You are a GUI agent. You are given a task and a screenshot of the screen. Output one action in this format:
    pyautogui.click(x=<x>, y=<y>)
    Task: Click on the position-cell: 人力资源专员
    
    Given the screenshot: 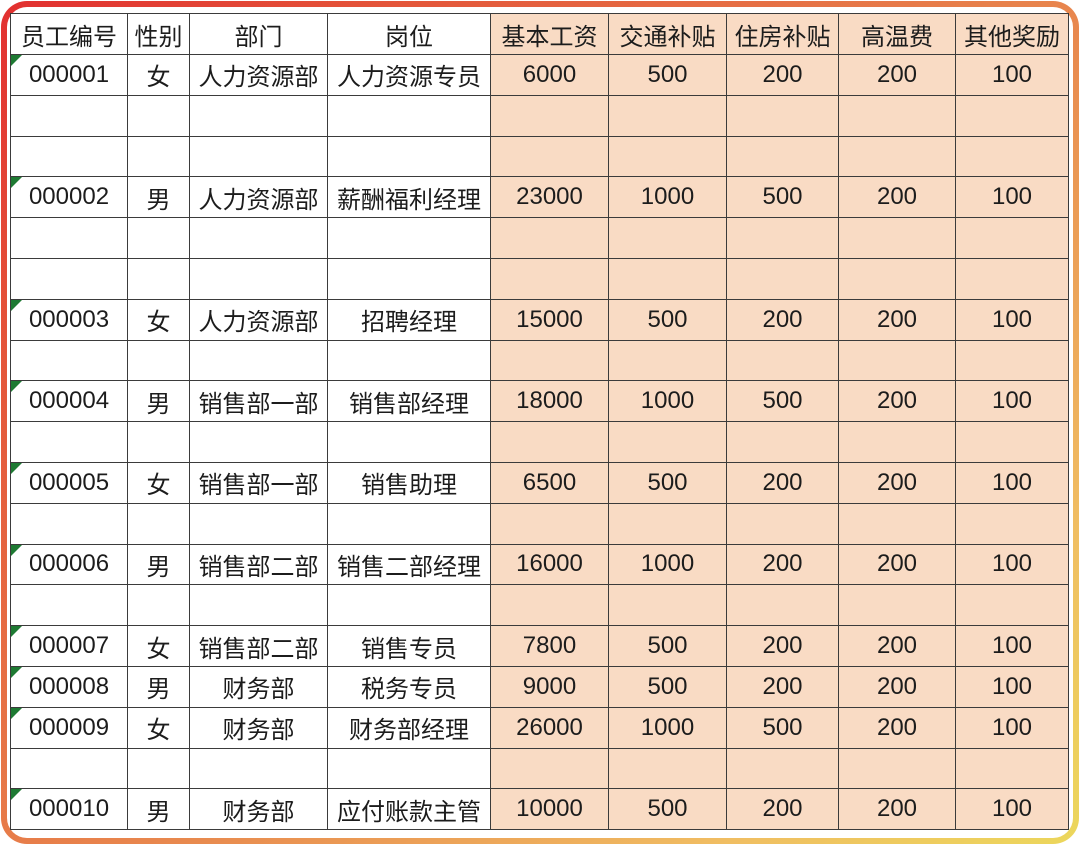 What is the action you would take?
    pyautogui.click(x=409, y=75)
    